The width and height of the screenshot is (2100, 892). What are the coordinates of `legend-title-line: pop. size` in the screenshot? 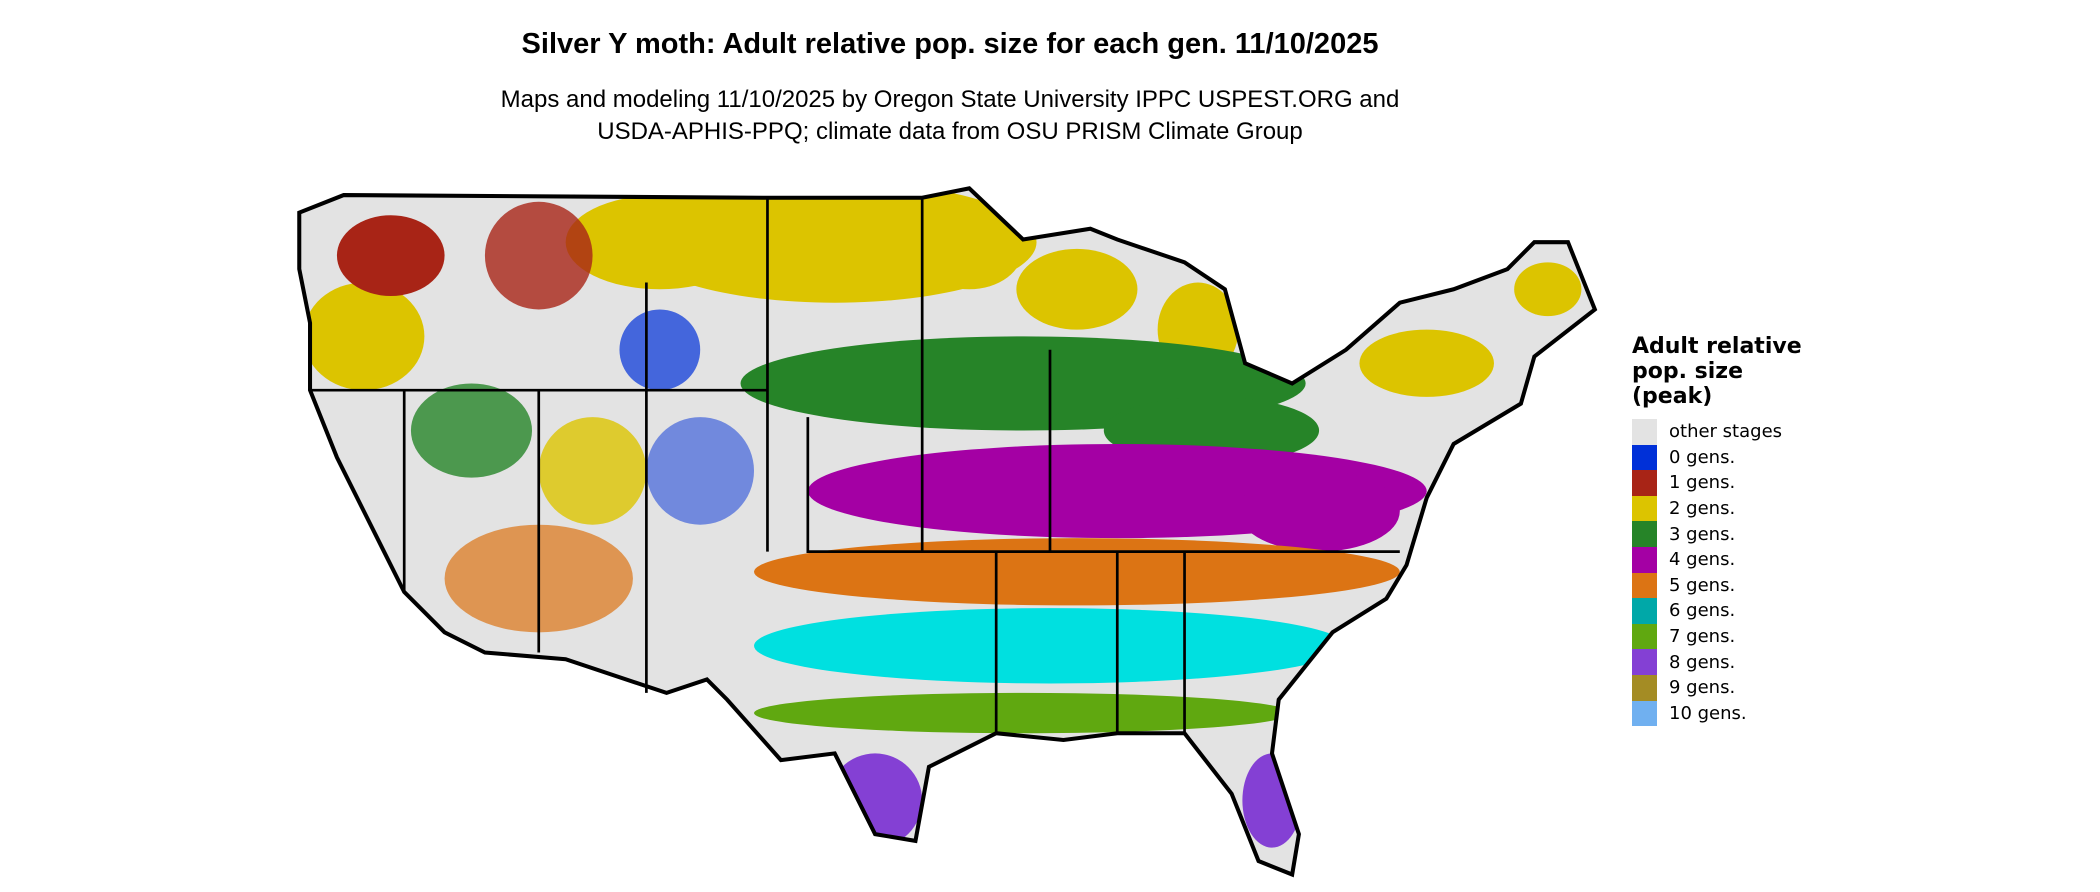 It's located at (1687, 371).